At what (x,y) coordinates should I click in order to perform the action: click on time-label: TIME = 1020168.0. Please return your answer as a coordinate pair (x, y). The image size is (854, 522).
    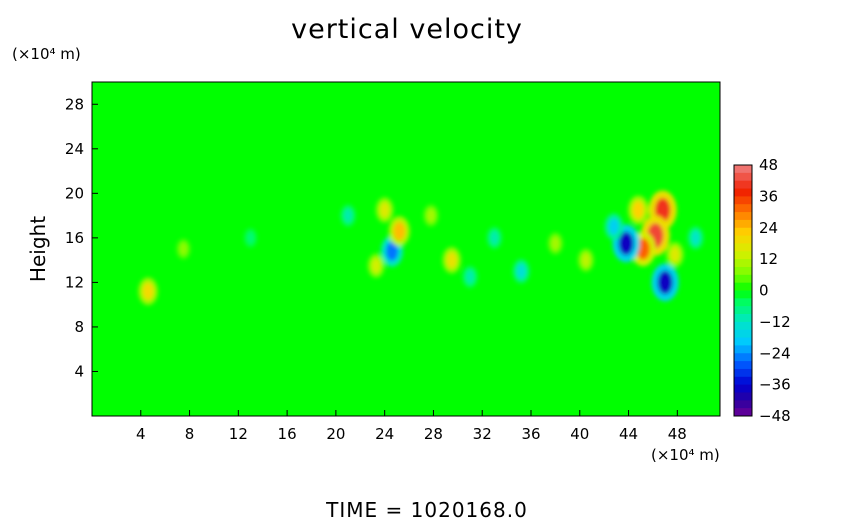
    Looking at the image, I should click on (427, 510).